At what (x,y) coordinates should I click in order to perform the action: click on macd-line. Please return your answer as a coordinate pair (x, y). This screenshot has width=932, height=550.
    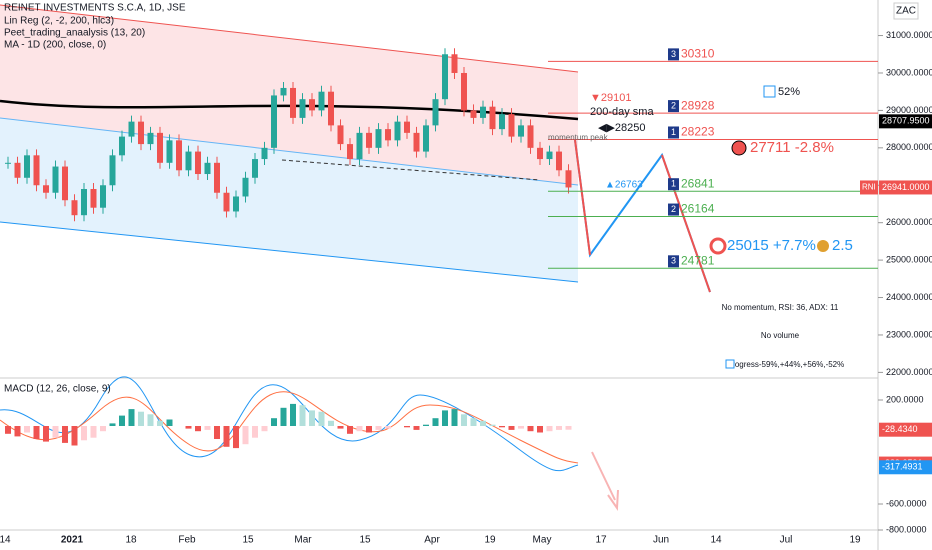
    Looking at the image, I should click on (289, 424).